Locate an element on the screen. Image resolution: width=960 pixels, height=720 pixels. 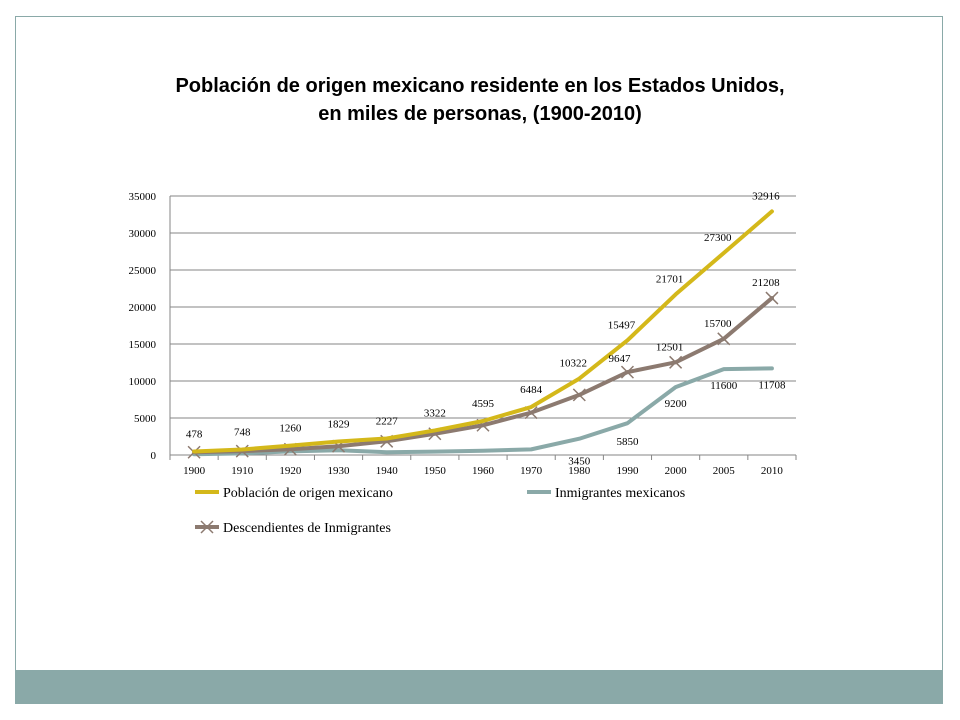
chart-title-line-2: en miles de personas, (1900-2010) is located at coordinates (480, 114).